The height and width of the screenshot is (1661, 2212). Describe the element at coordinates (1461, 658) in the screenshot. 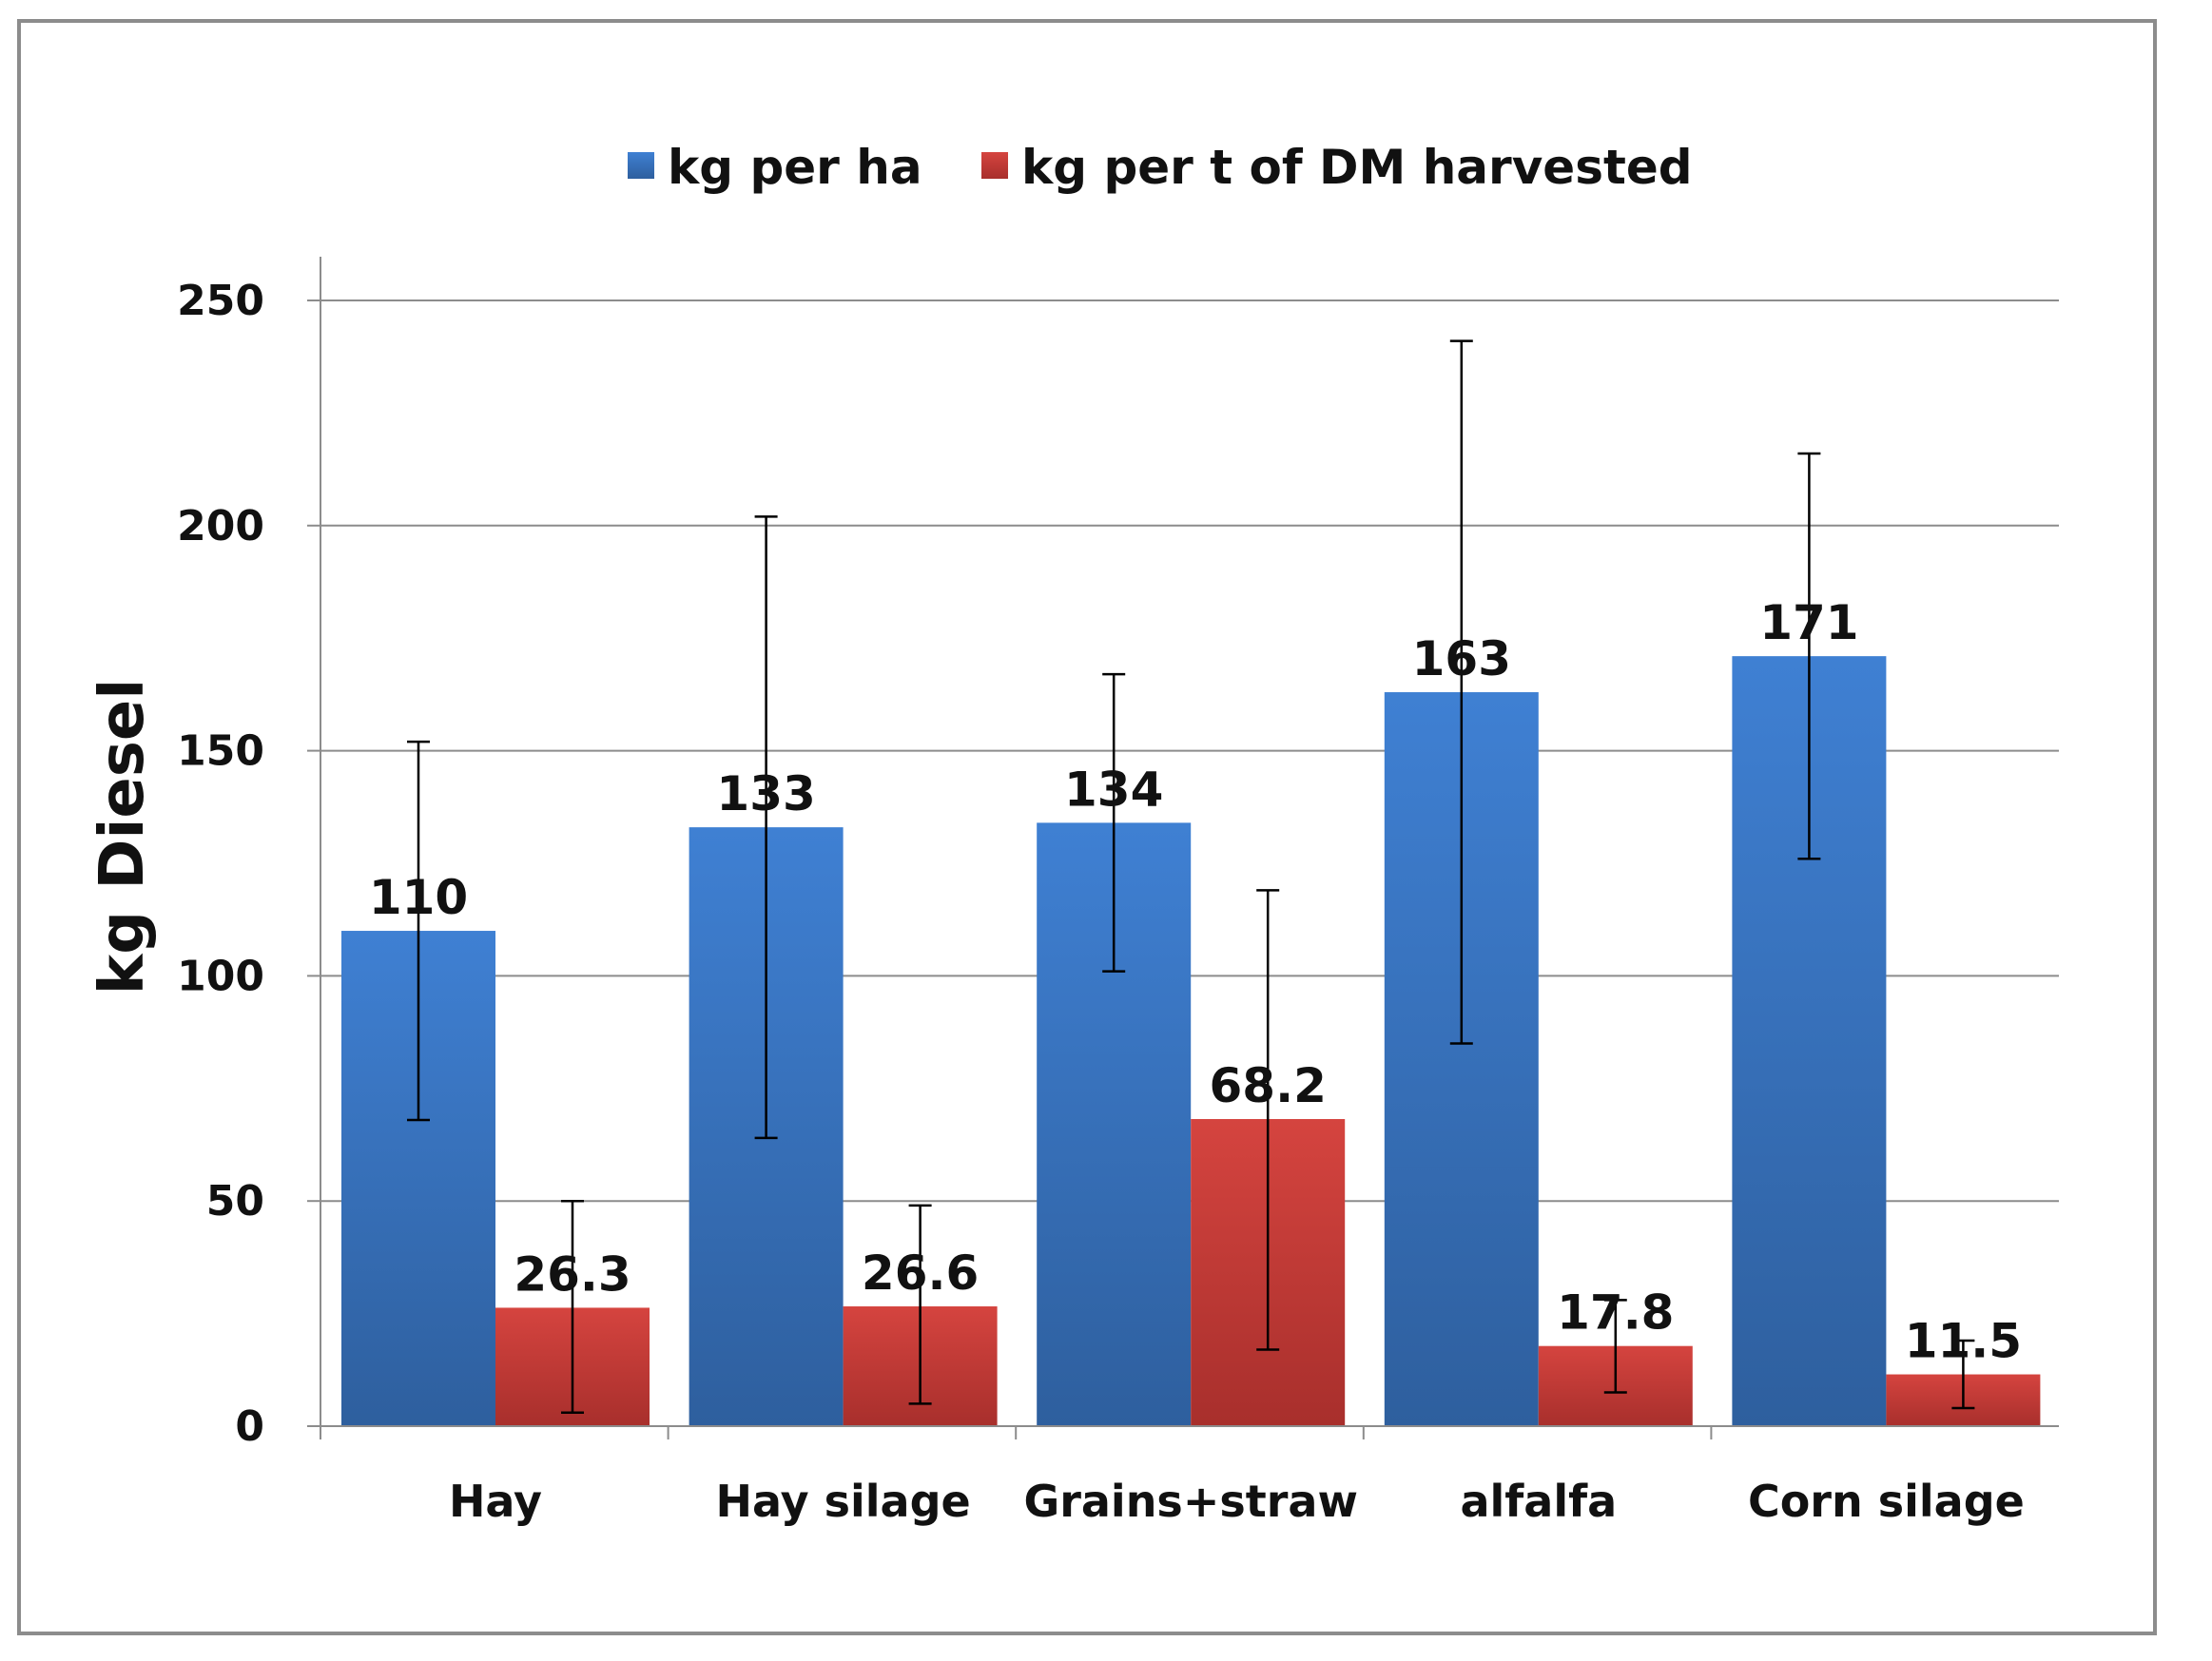

I see `data-label: 163` at that location.